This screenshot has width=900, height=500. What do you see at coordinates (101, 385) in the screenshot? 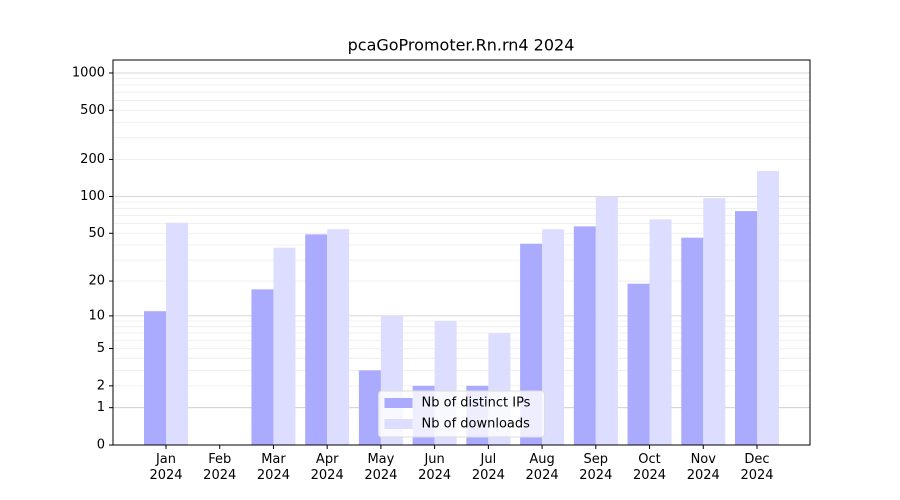
I see `y-tick-label: 2` at bounding box center [101, 385].